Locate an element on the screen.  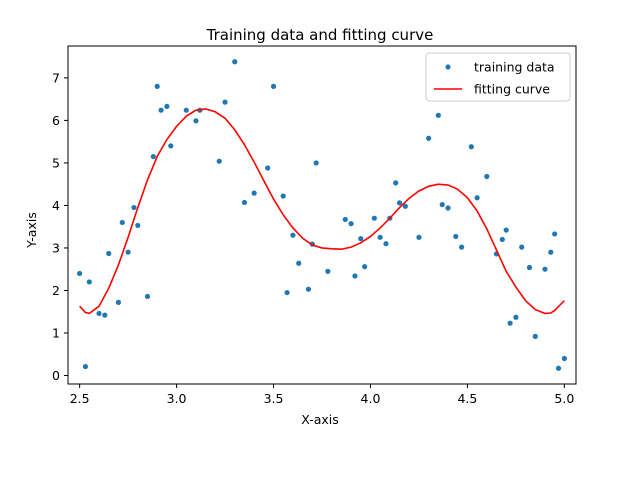
y-tick-label: 6 is located at coordinates (56, 120).